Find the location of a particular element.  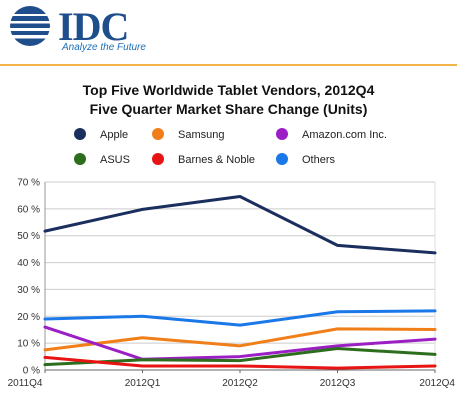

legend-label: Amazon.com Inc. is located at coordinates (344, 135).